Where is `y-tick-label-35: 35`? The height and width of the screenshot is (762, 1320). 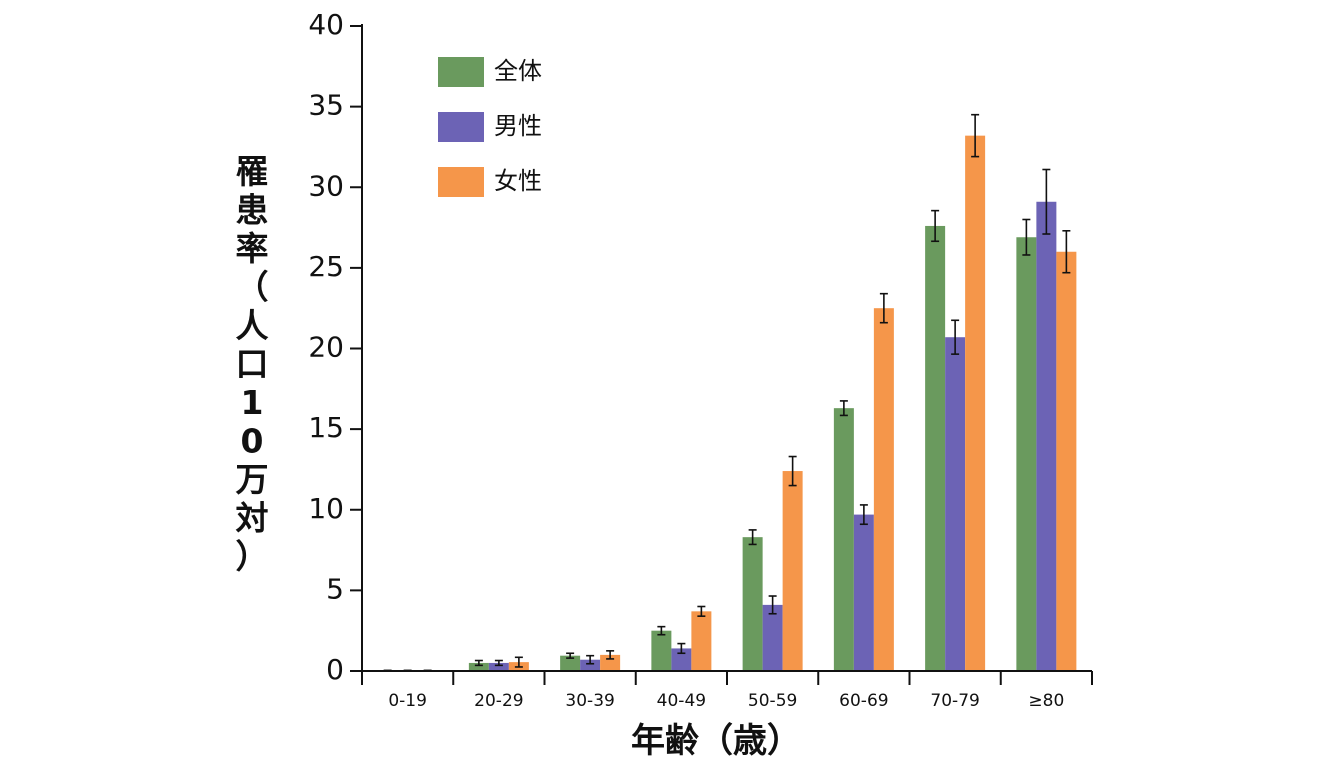 y-tick-label-35: 35 is located at coordinates (326, 105).